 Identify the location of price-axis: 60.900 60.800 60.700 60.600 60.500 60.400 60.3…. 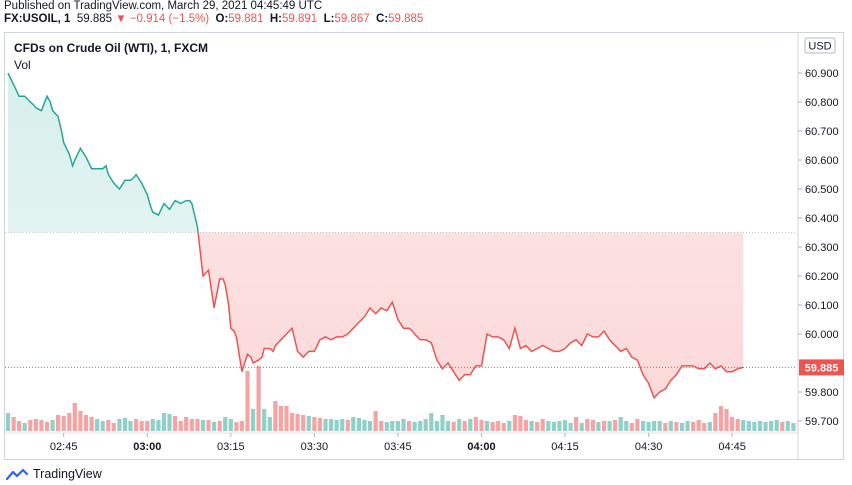
(818, 248).